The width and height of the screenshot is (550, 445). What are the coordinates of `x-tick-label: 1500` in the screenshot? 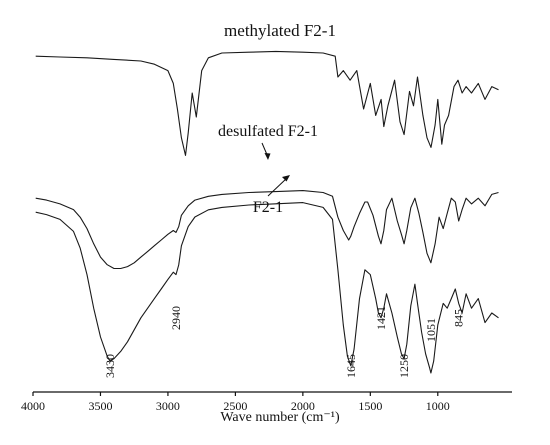 It's located at (370, 406).